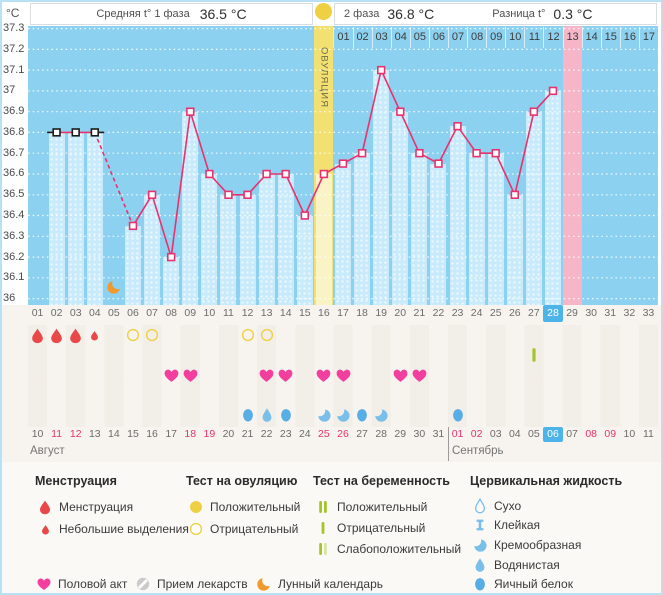 The image size is (663, 595). Describe the element at coordinates (362, 14) in the screenshot. I see `phase2-label: 2 фаза` at that location.